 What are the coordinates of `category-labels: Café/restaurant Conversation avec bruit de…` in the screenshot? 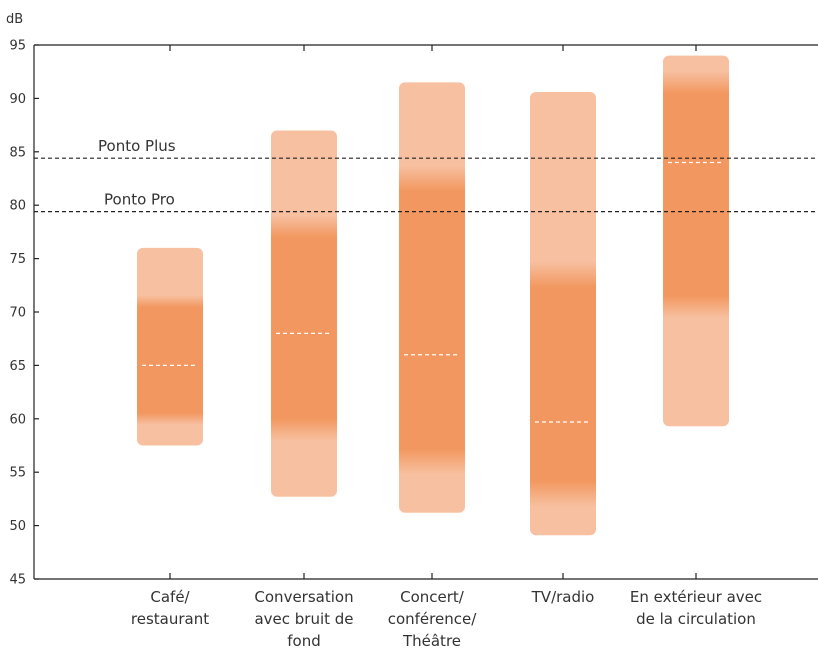 It's located at (446, 619).